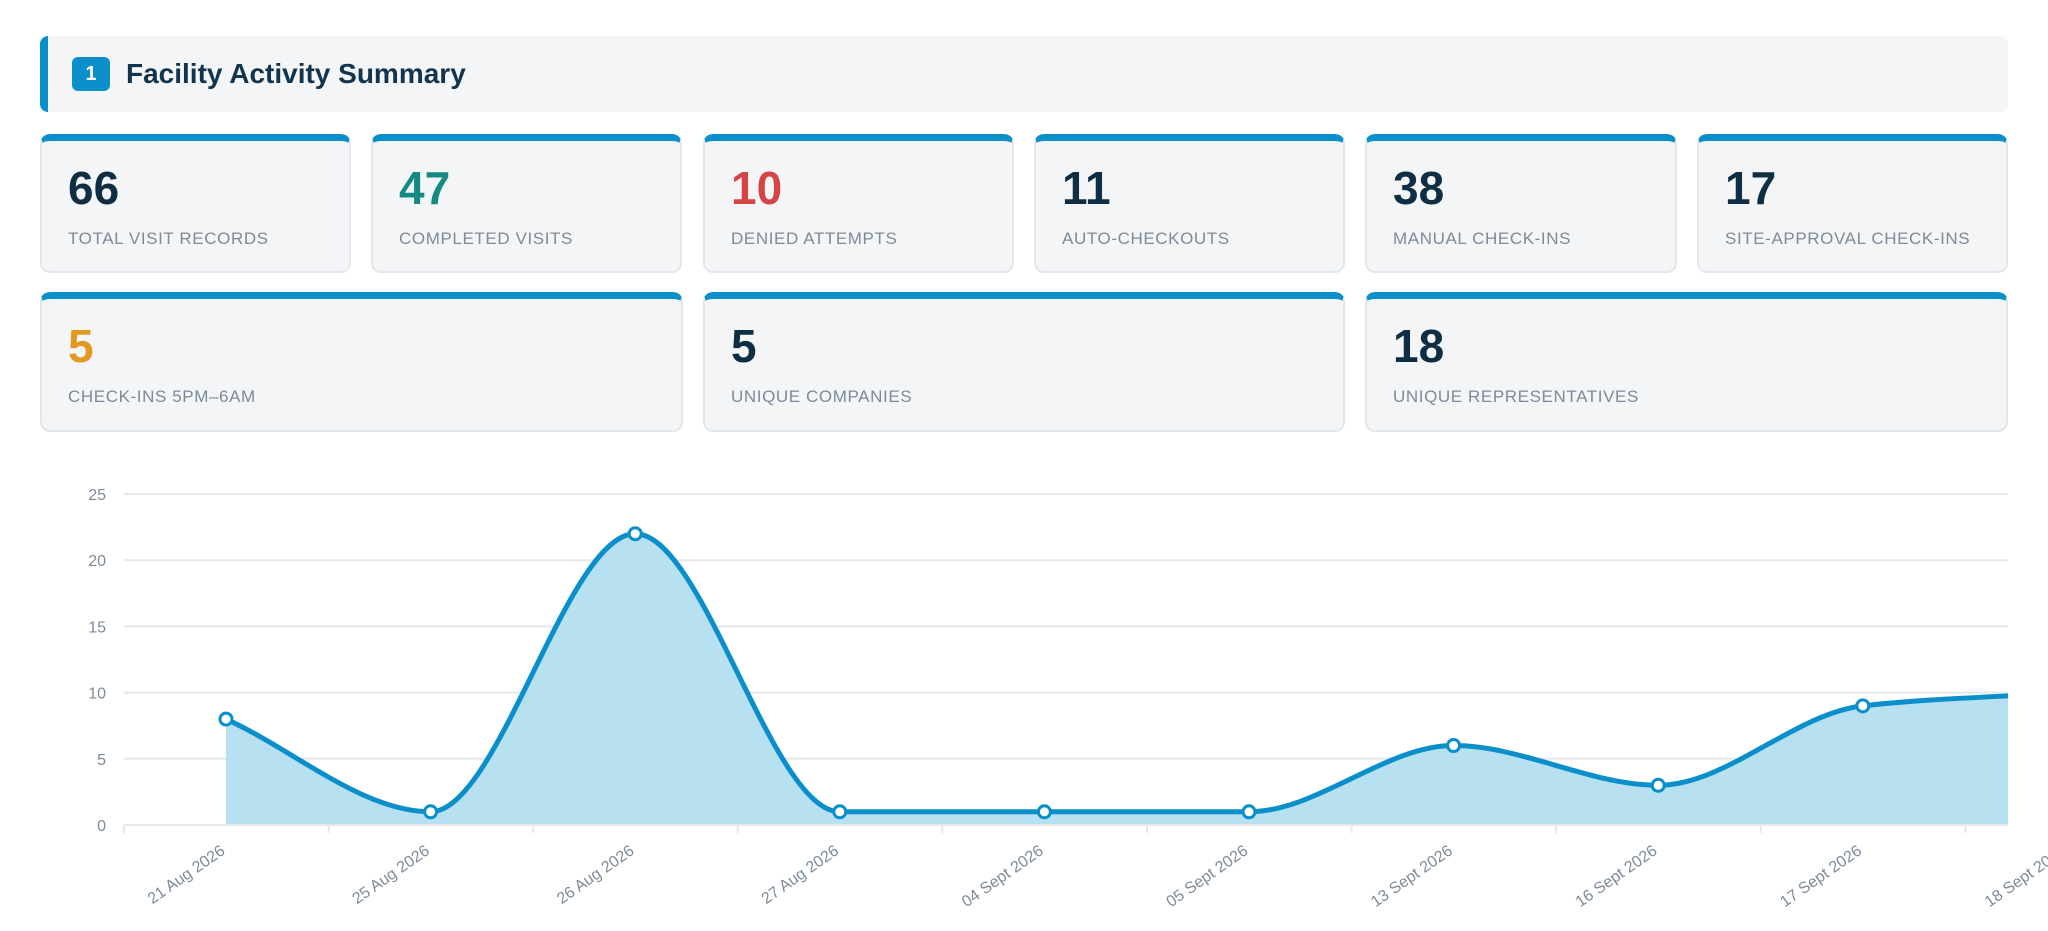 Image resolution: width=2048 pixels, height=931 pixels. I want to click on stat-value: 10, so click(757, 188).